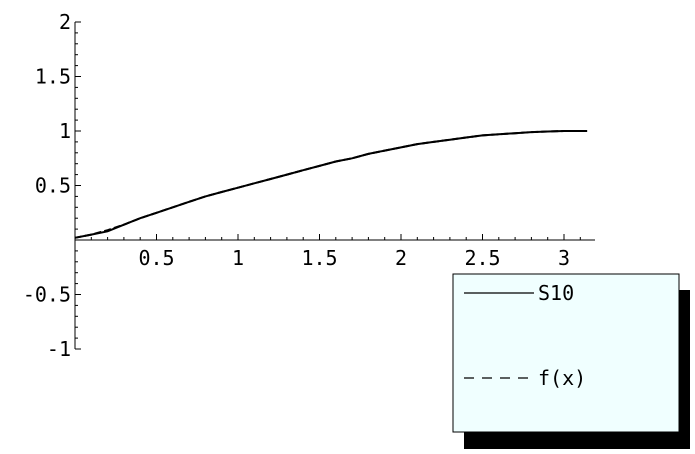 The image size is (695, 454). I want to click on y-tick-label: 1.5, so click(53, 77).